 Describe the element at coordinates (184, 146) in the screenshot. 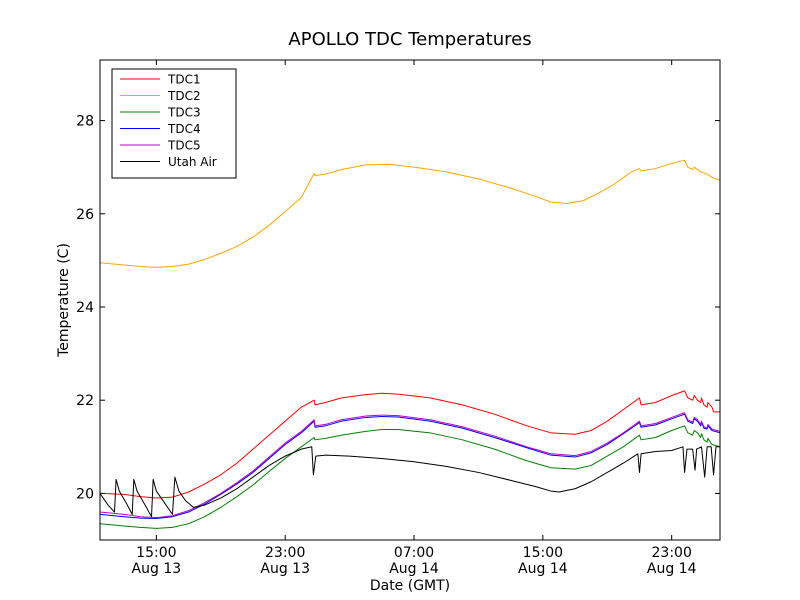

I see `legend-label: TDC5` at that location.